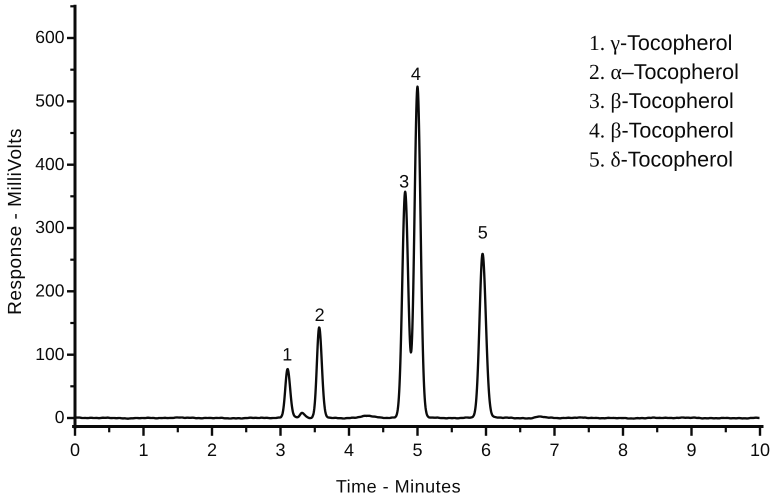  Describe the element at coordinates (660, 43) in the screenshot. I see `svg-text: 1. γ-Tocopherol` at that location.